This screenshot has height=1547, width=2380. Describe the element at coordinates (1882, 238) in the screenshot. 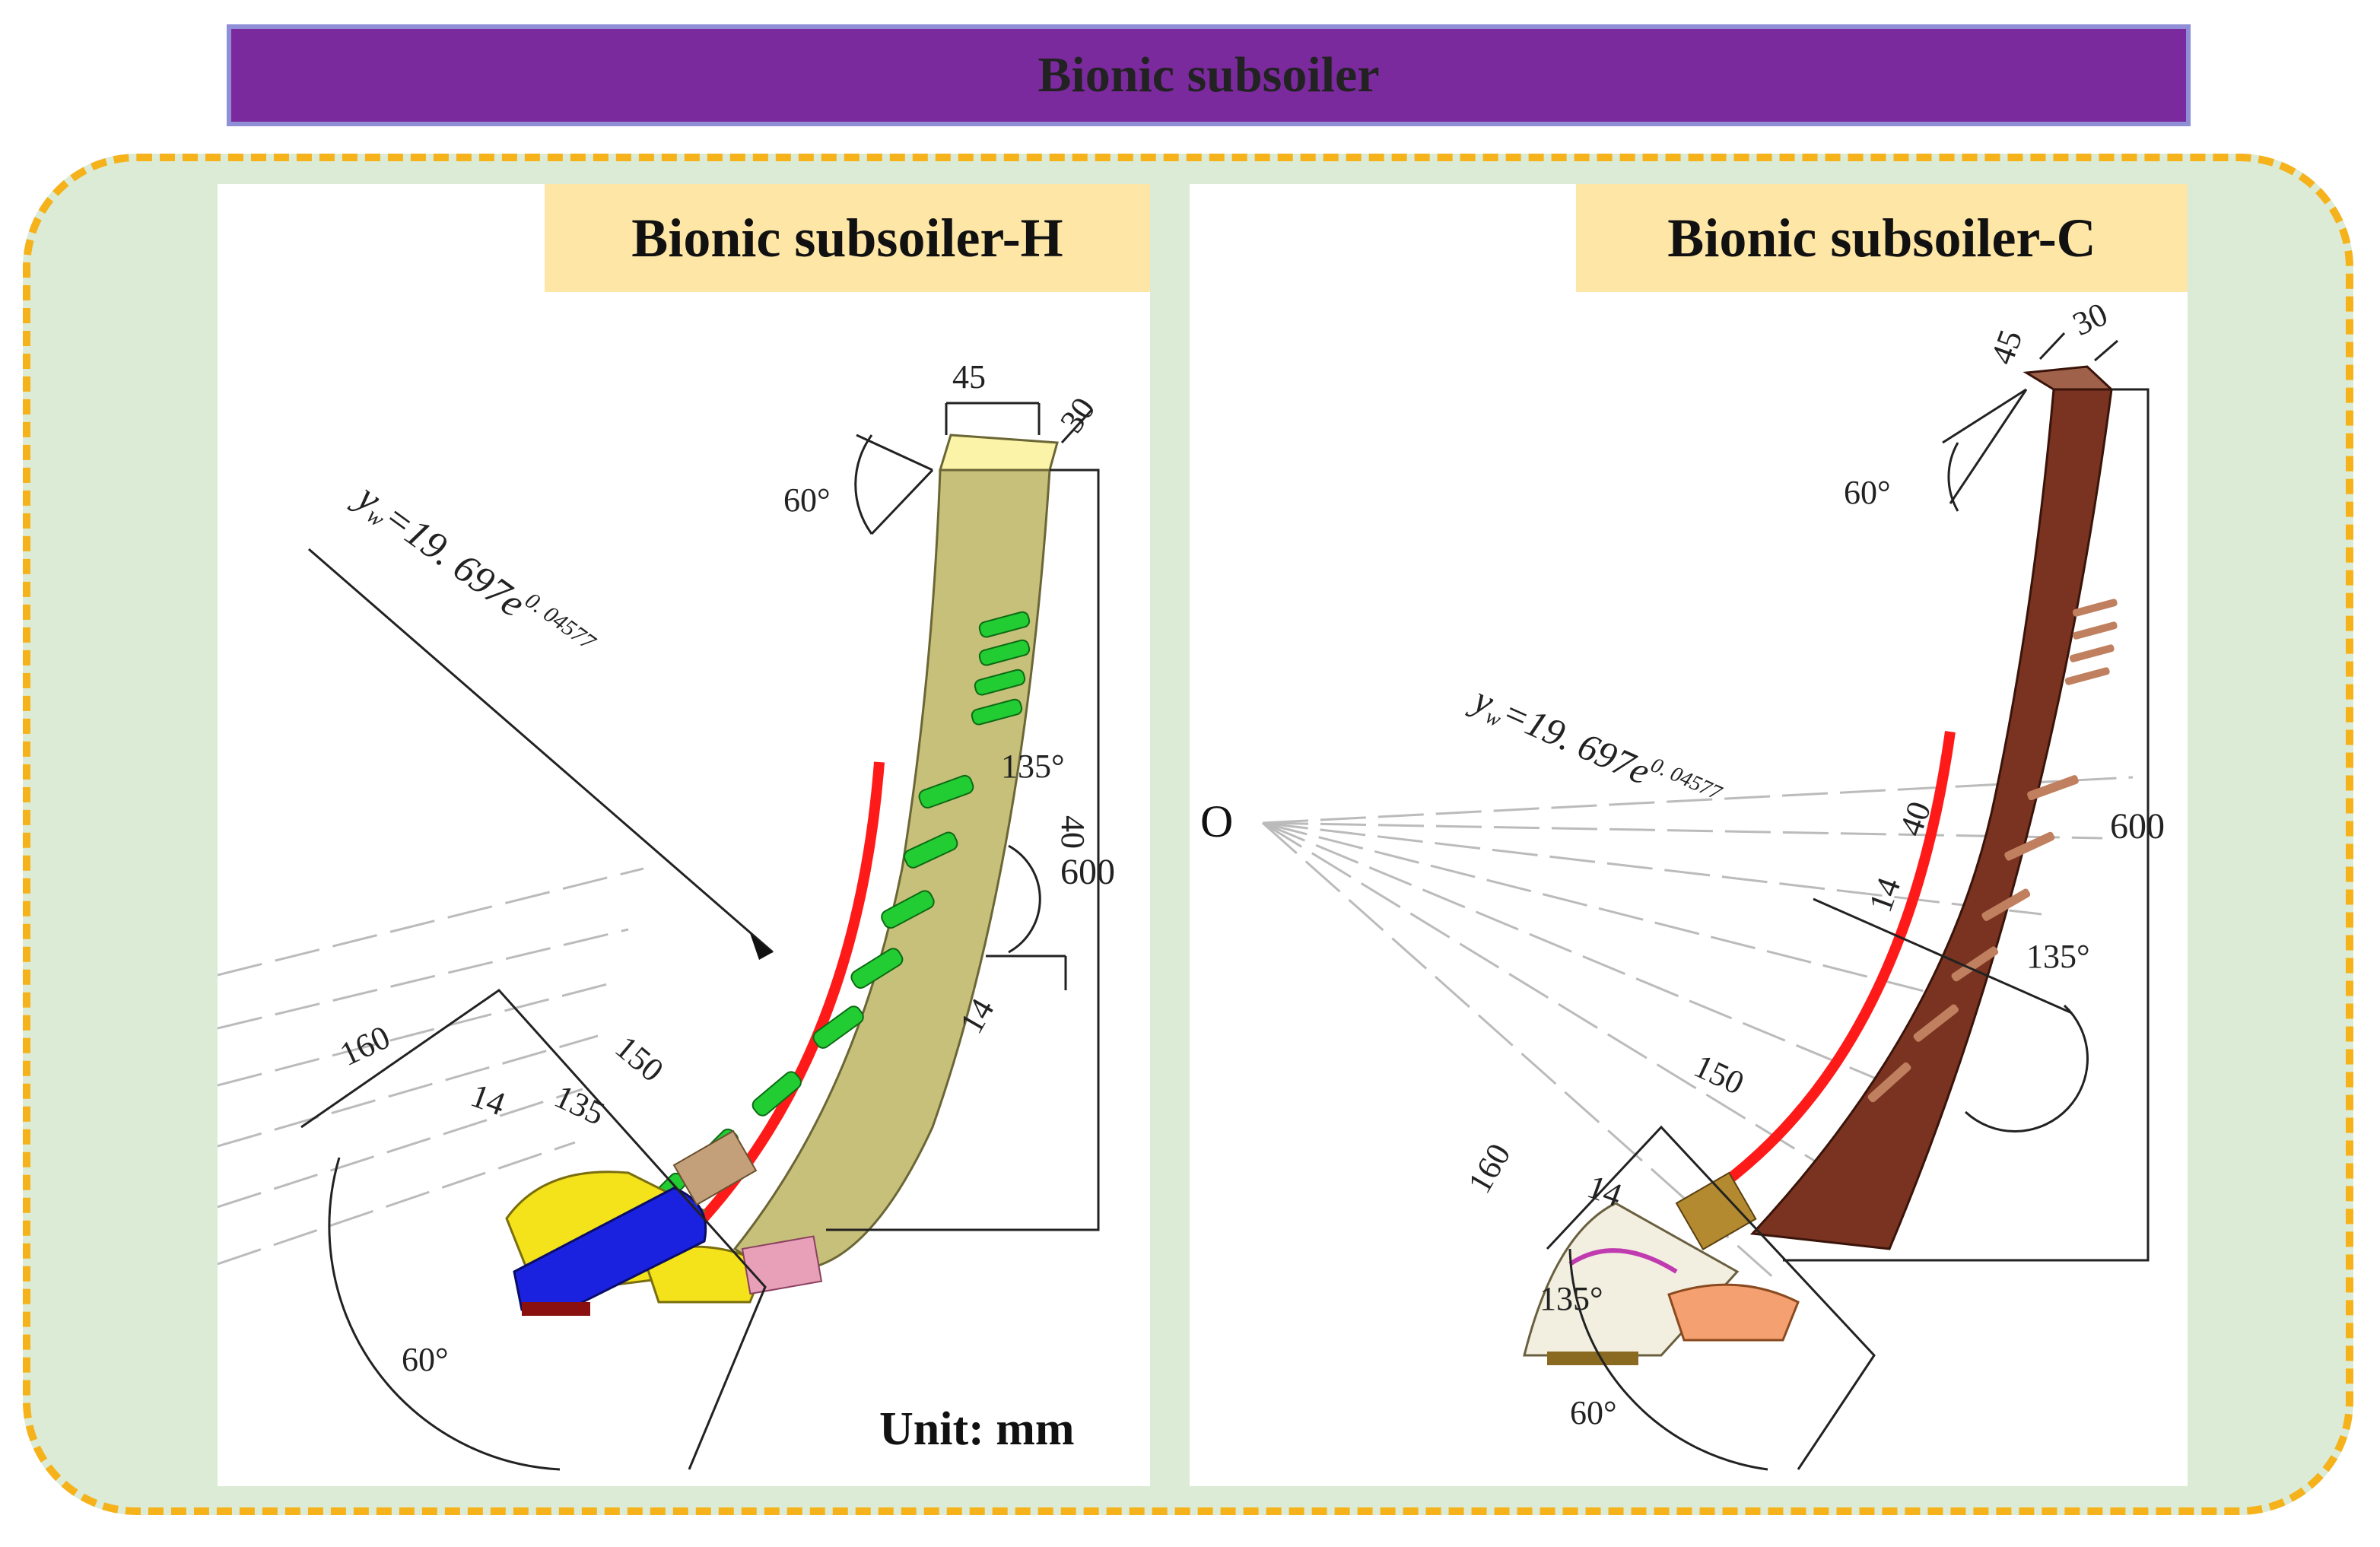

I see `panel-c-label: Bionic subsoiler-C` at that location.